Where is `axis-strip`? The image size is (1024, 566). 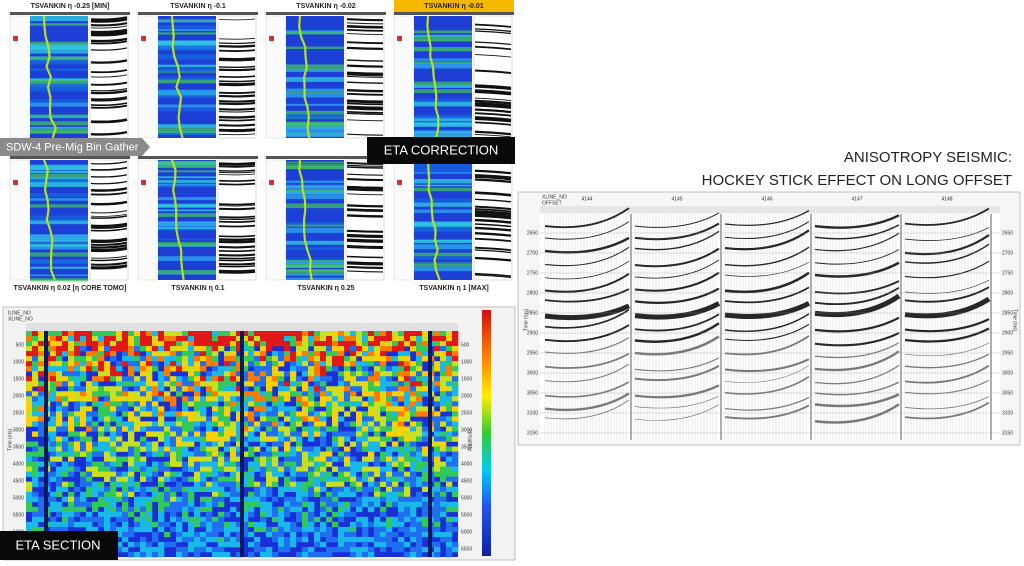 axis-strip is located at coordinates (20, 77).